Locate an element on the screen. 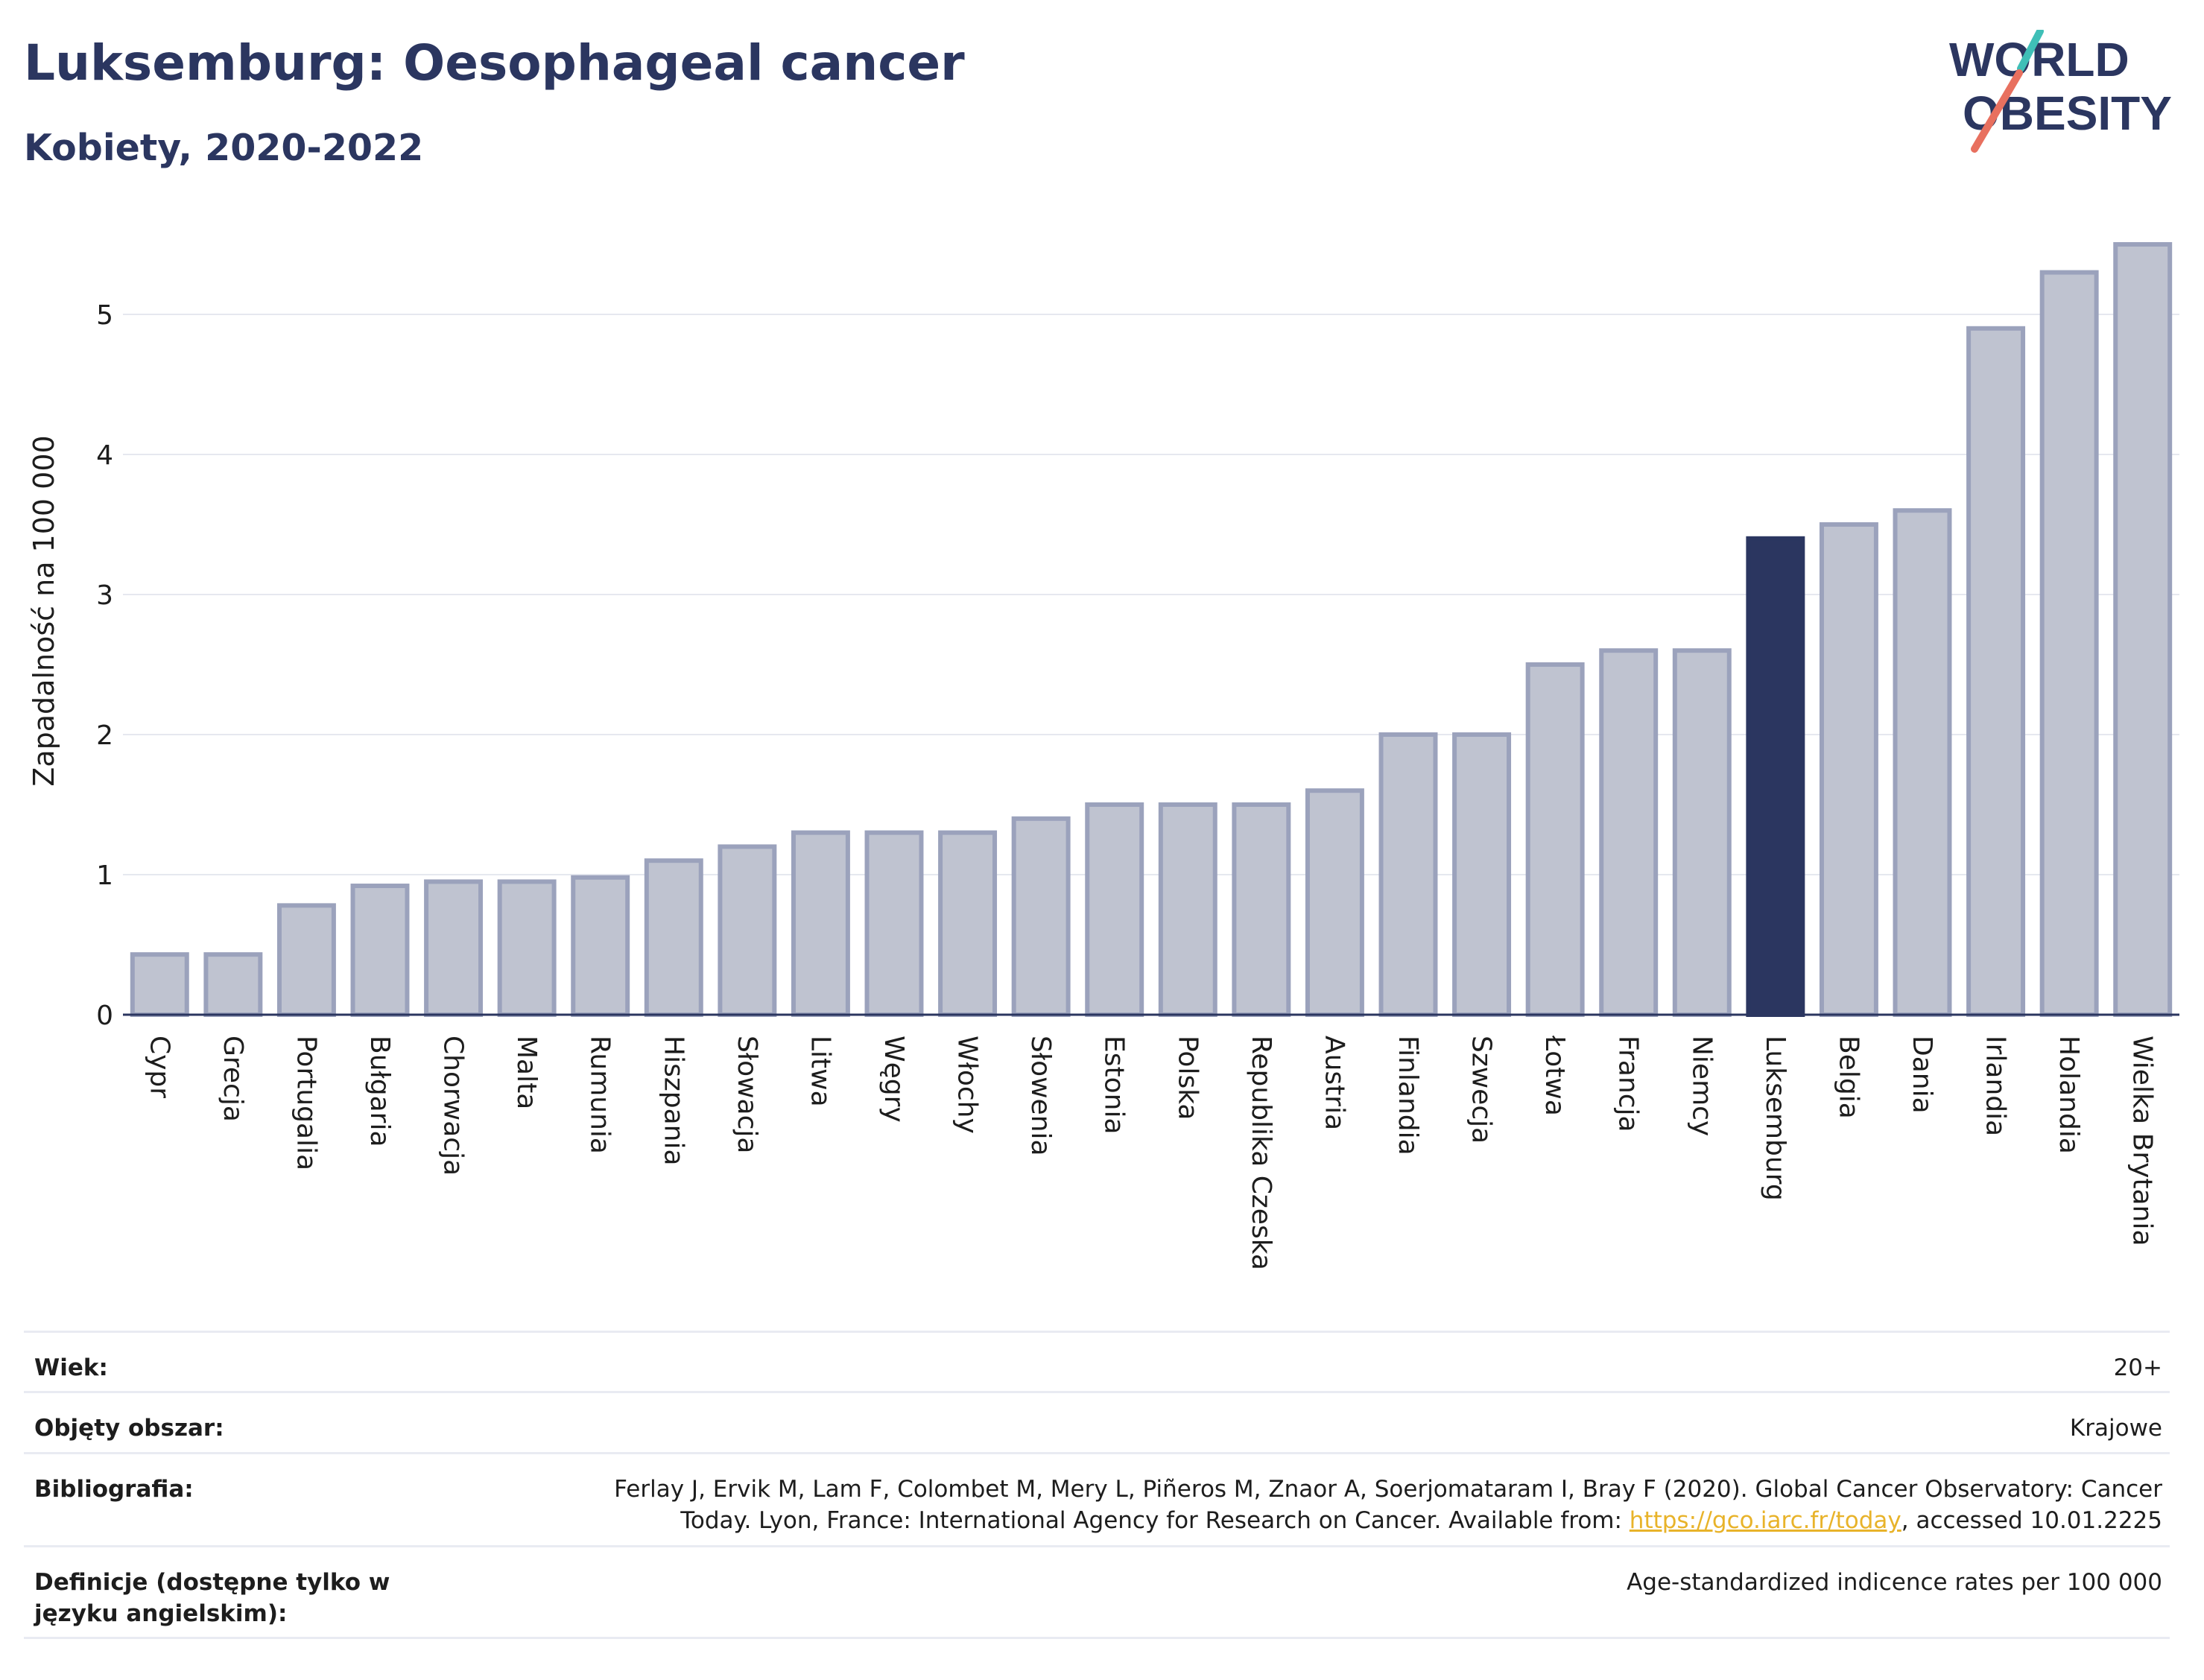  x-tick-label: Wielka Brytania is located at coordinates (2142, 1141).